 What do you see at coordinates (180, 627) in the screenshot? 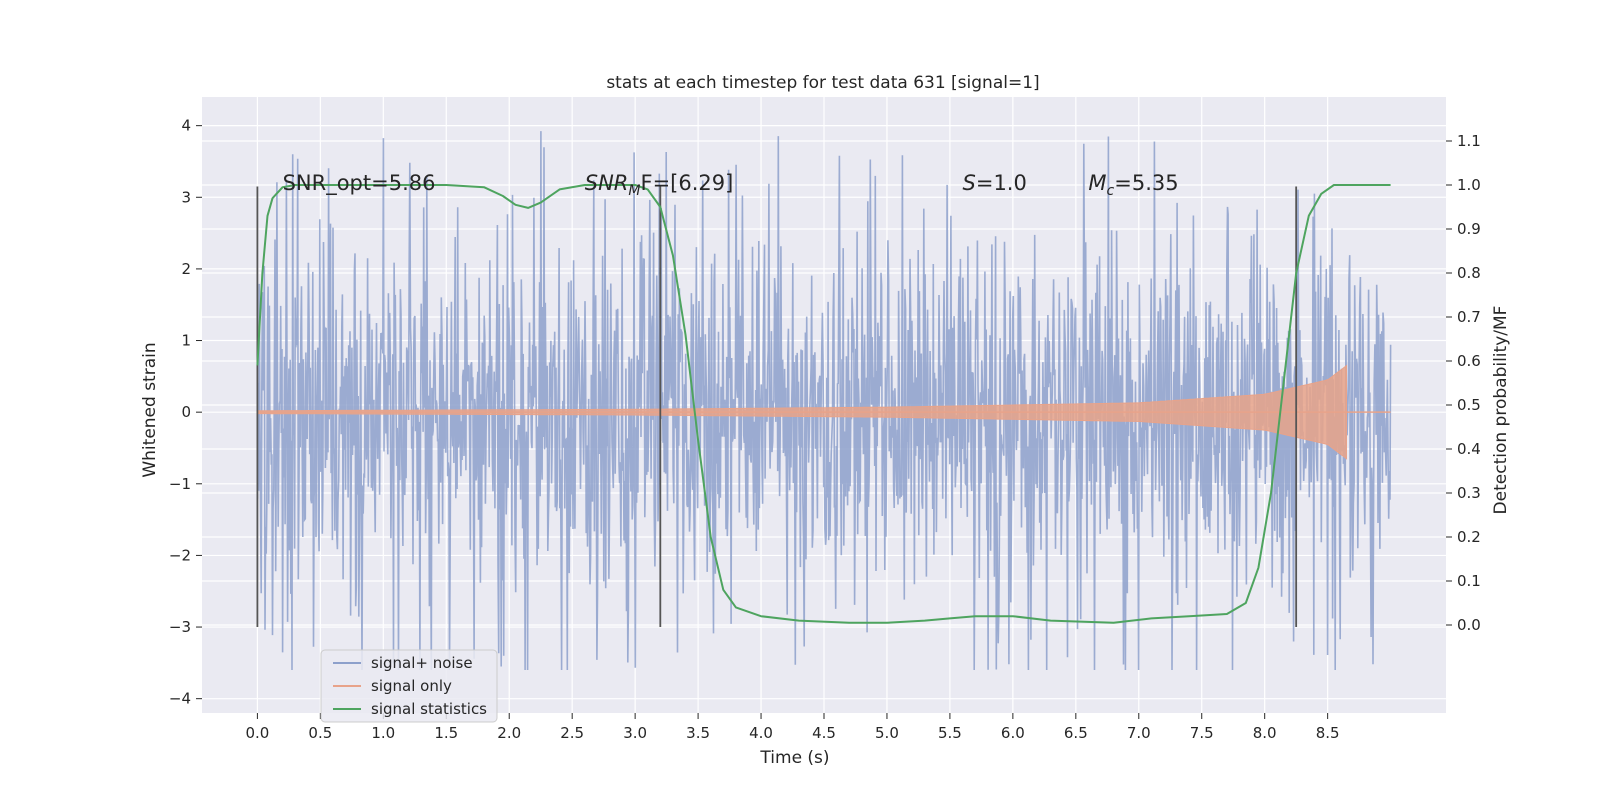
I see `y-tick-label-7: −3` at bounding box center [180, 627].